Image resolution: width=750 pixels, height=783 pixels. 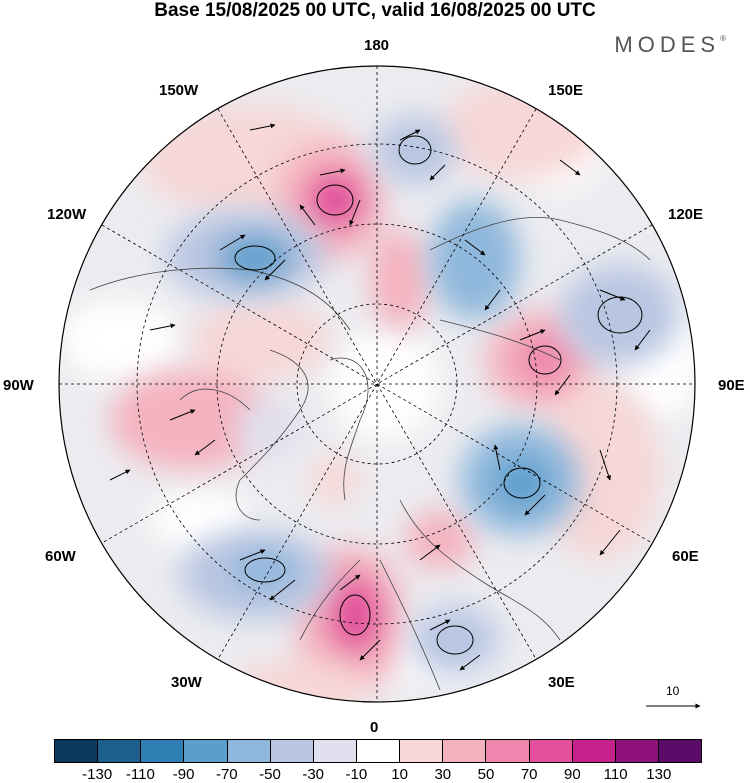 I want to click on lon-label-180: 180, so click(x=377, y=45).